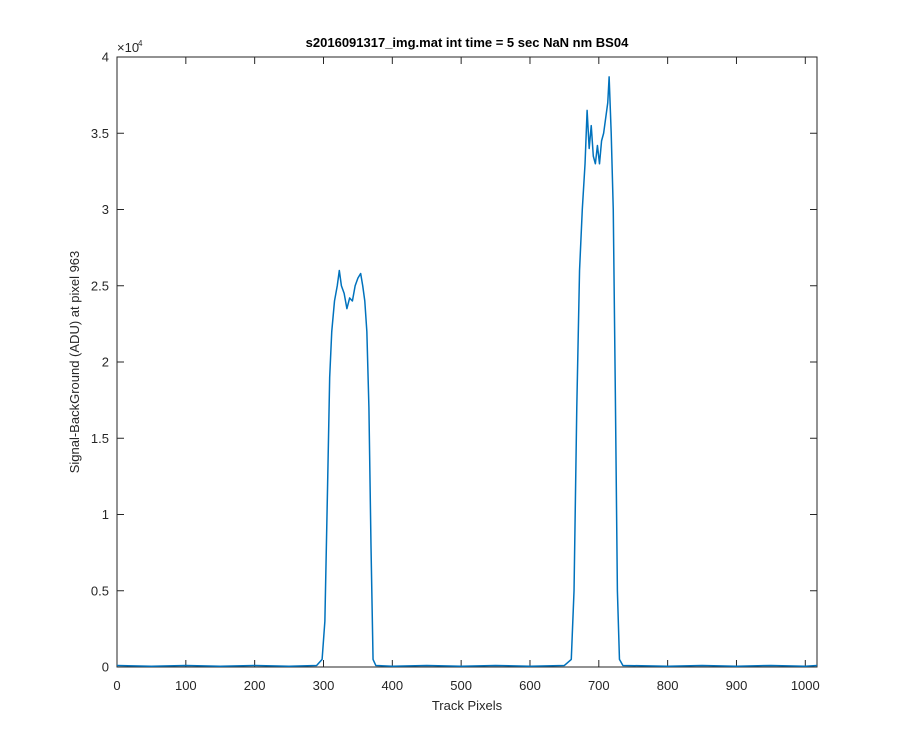 This screenshot has width=900, height=750. I want to click on x-tick-label: 600, so click(530, 685).